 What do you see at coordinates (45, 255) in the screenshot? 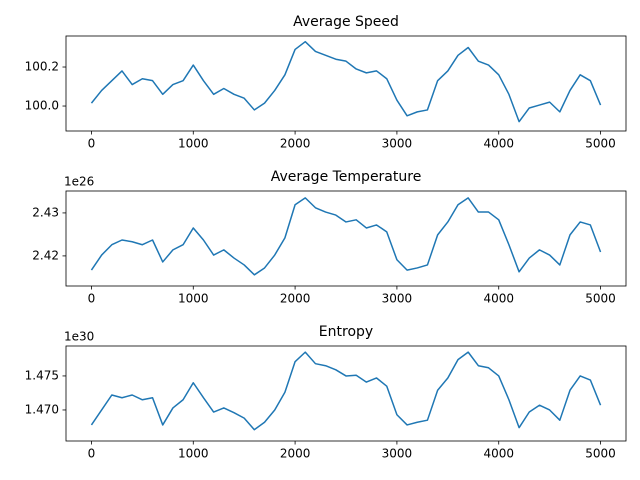
I see `y-tick-label: 2.42` at bounding box center [45, 255].